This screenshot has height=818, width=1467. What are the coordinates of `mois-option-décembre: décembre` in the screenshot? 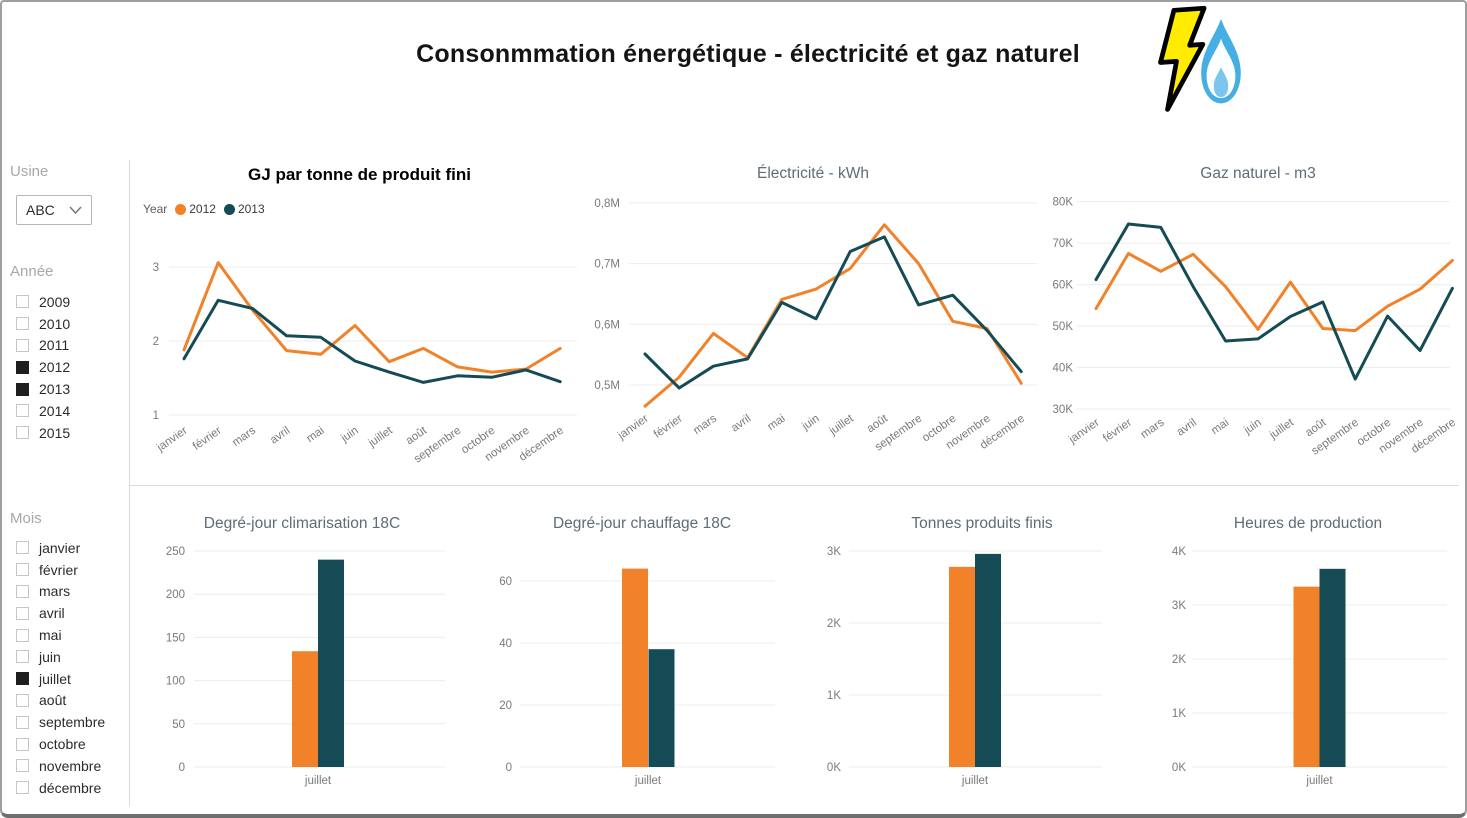 It's located at (60, 788).